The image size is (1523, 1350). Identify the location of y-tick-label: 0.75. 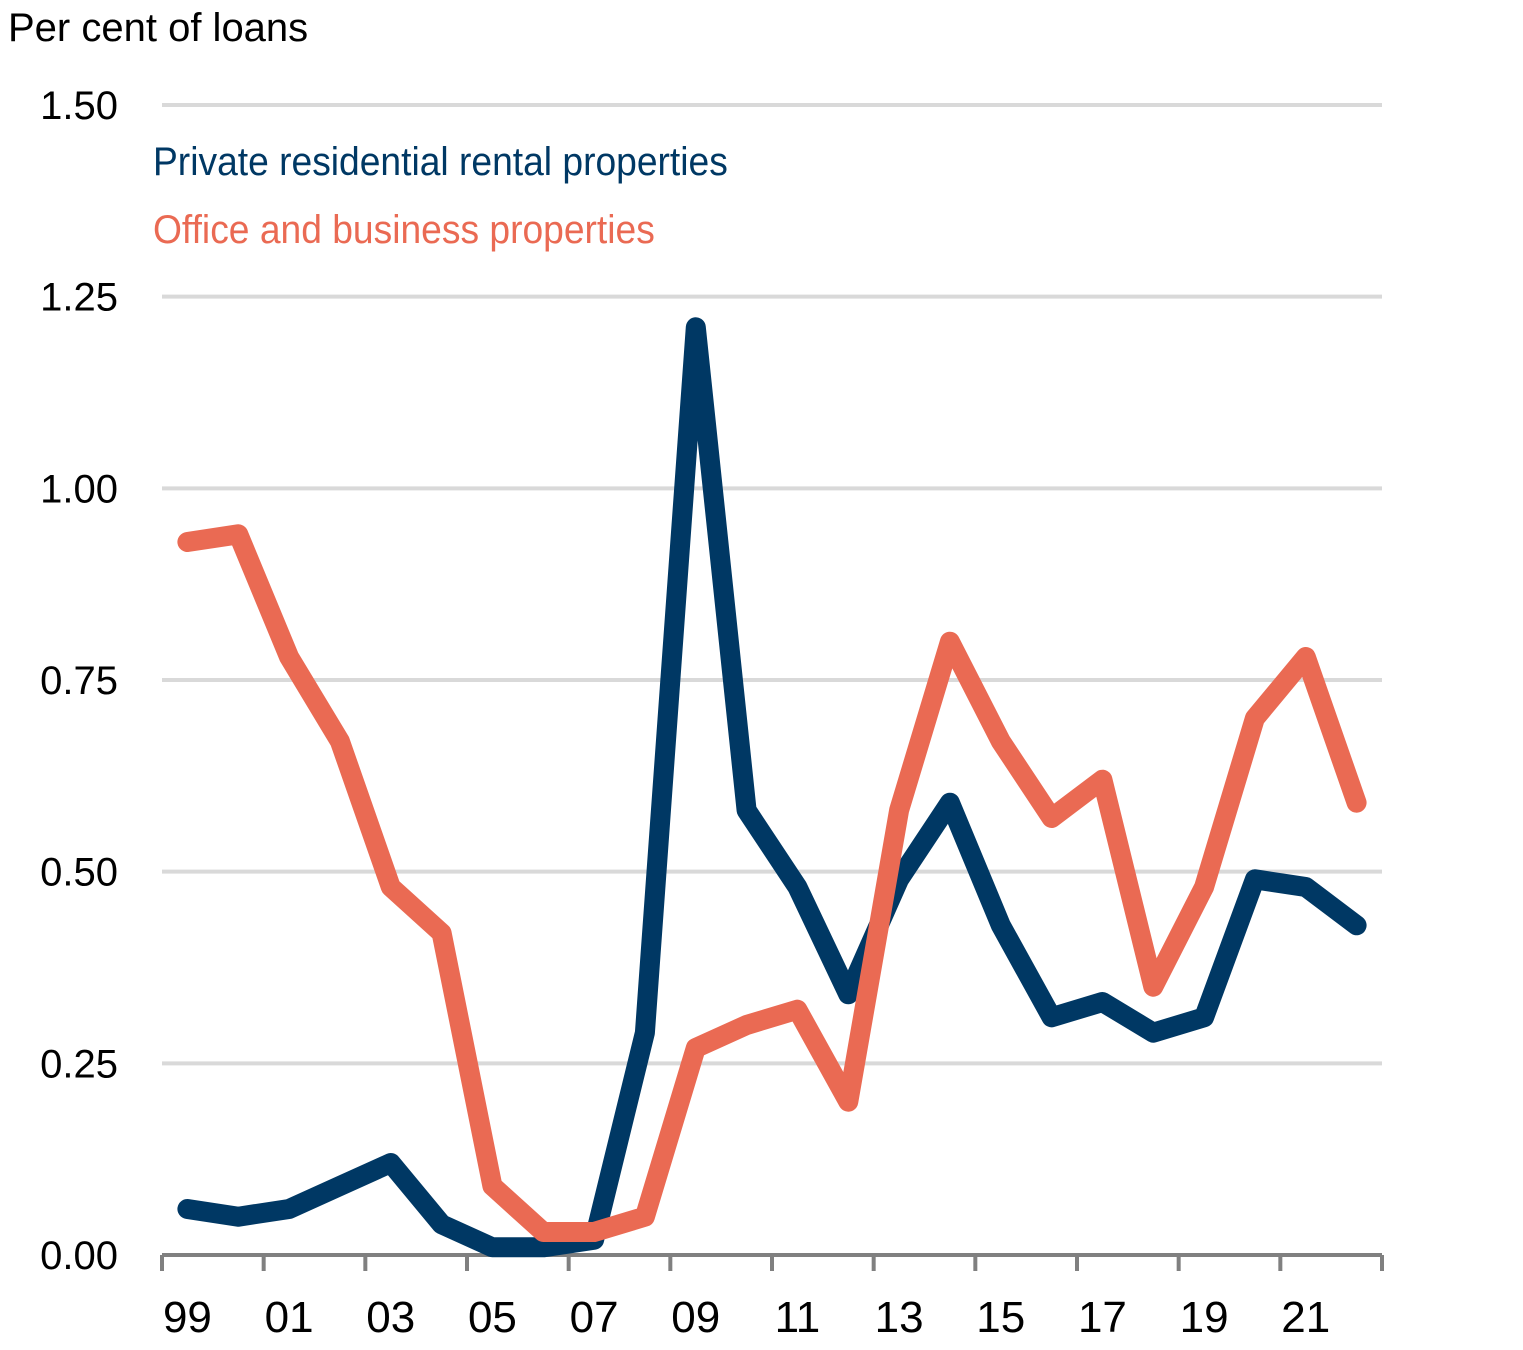
(79, 681).